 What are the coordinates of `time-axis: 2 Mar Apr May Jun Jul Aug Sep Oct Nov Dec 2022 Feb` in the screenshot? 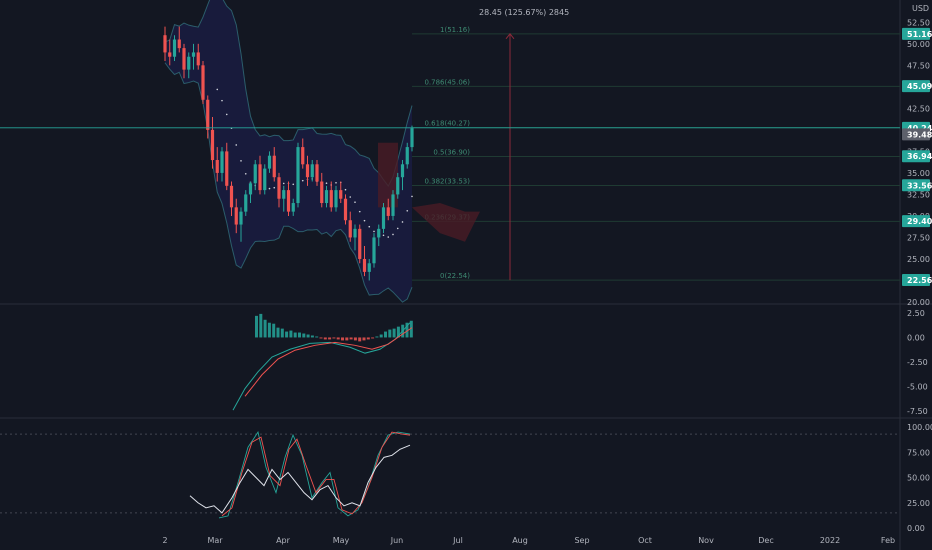 It's located at (528, 540).